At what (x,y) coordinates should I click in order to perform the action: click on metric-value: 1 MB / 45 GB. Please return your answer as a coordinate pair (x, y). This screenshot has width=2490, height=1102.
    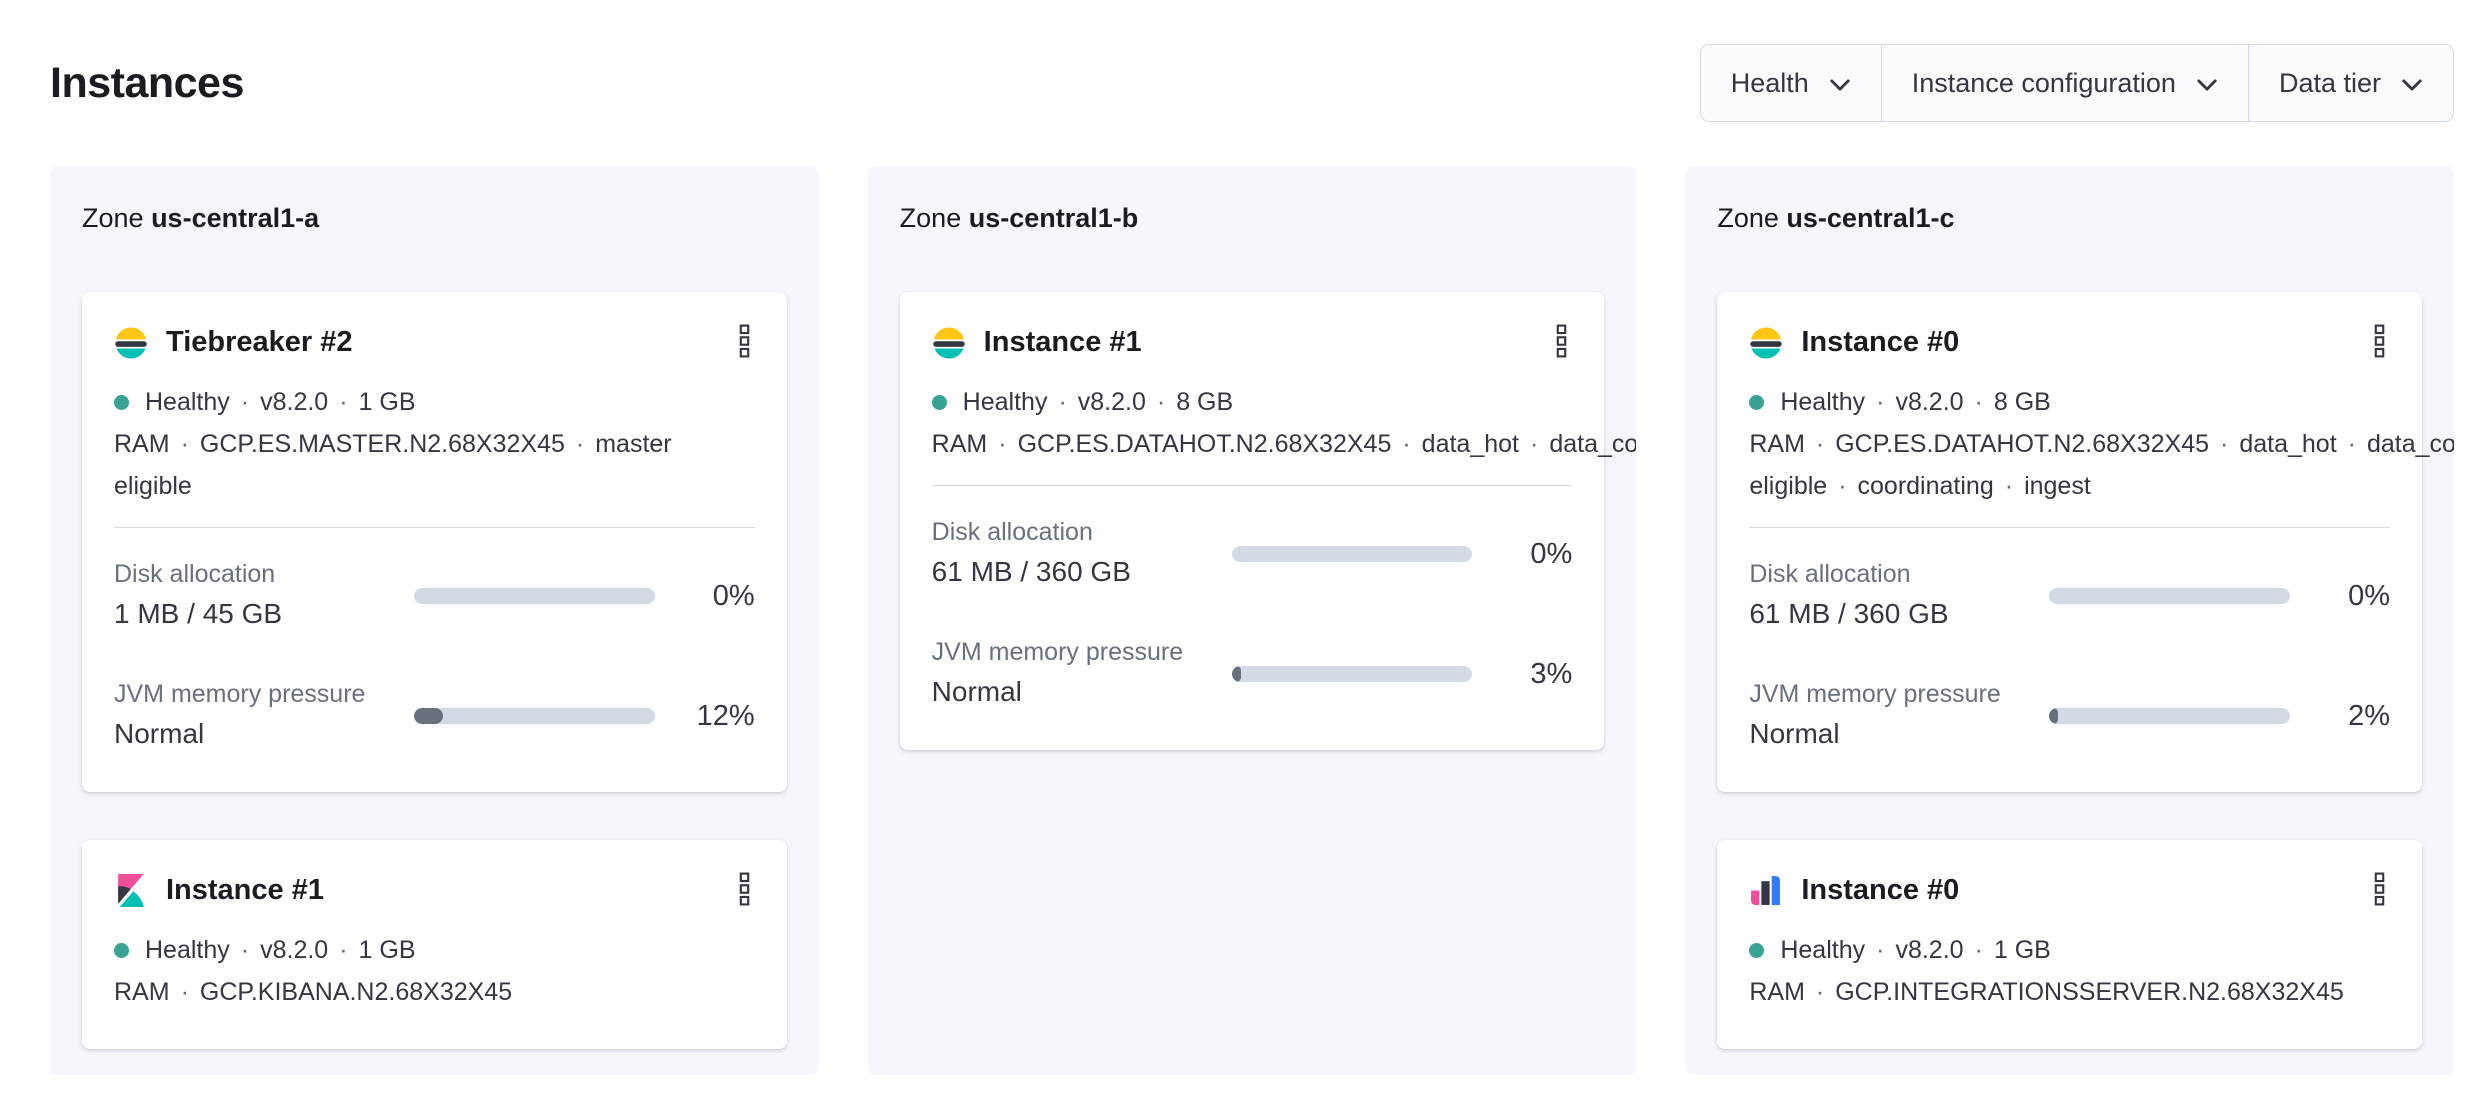
    Looking at the image, I should click on (198, 613).